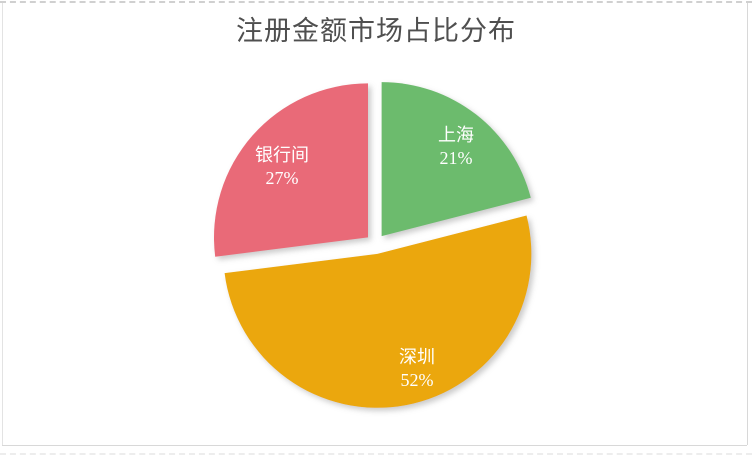 The height and width of the screenshot is (465, 752). I want to click on pie-slice-shanghai, so click(456, 159).